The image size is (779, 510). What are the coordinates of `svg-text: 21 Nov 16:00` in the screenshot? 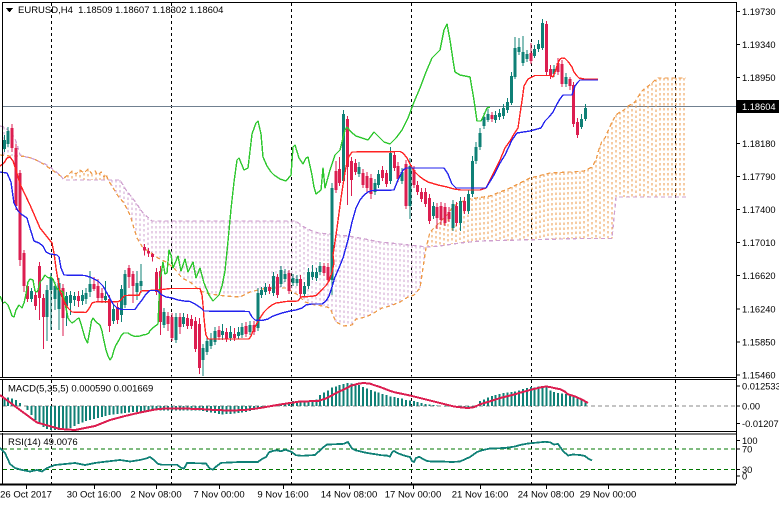 It's located at (480, 495).